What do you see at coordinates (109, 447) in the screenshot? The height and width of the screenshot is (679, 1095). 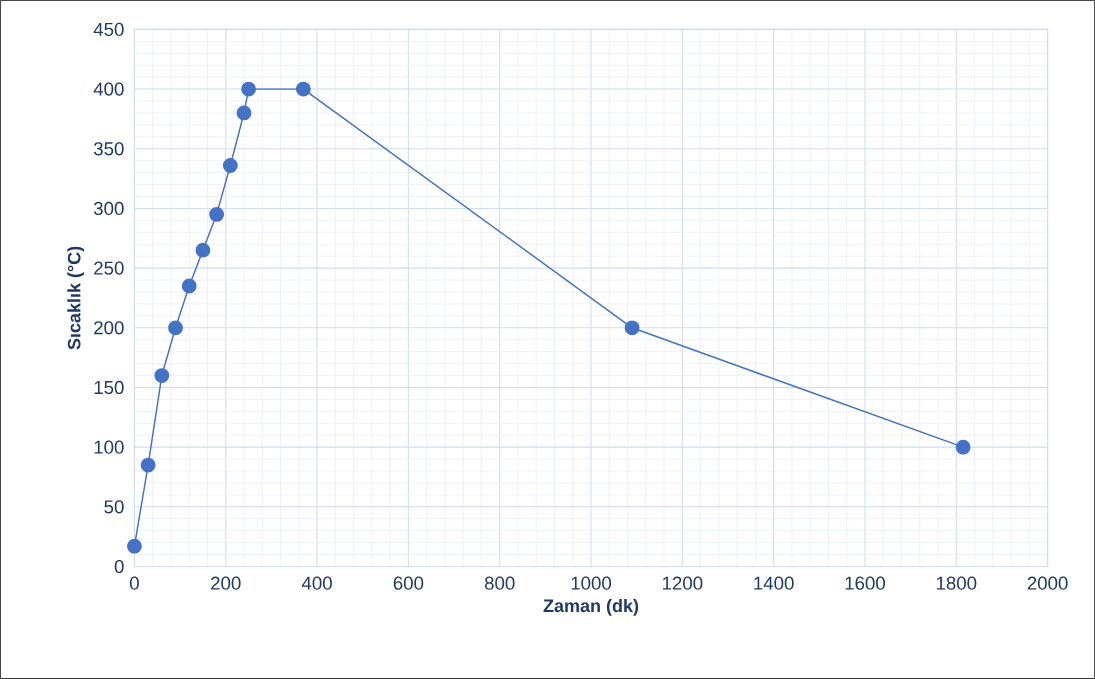 I see `y-tick-label: 100` at bounding box center [109, 447].